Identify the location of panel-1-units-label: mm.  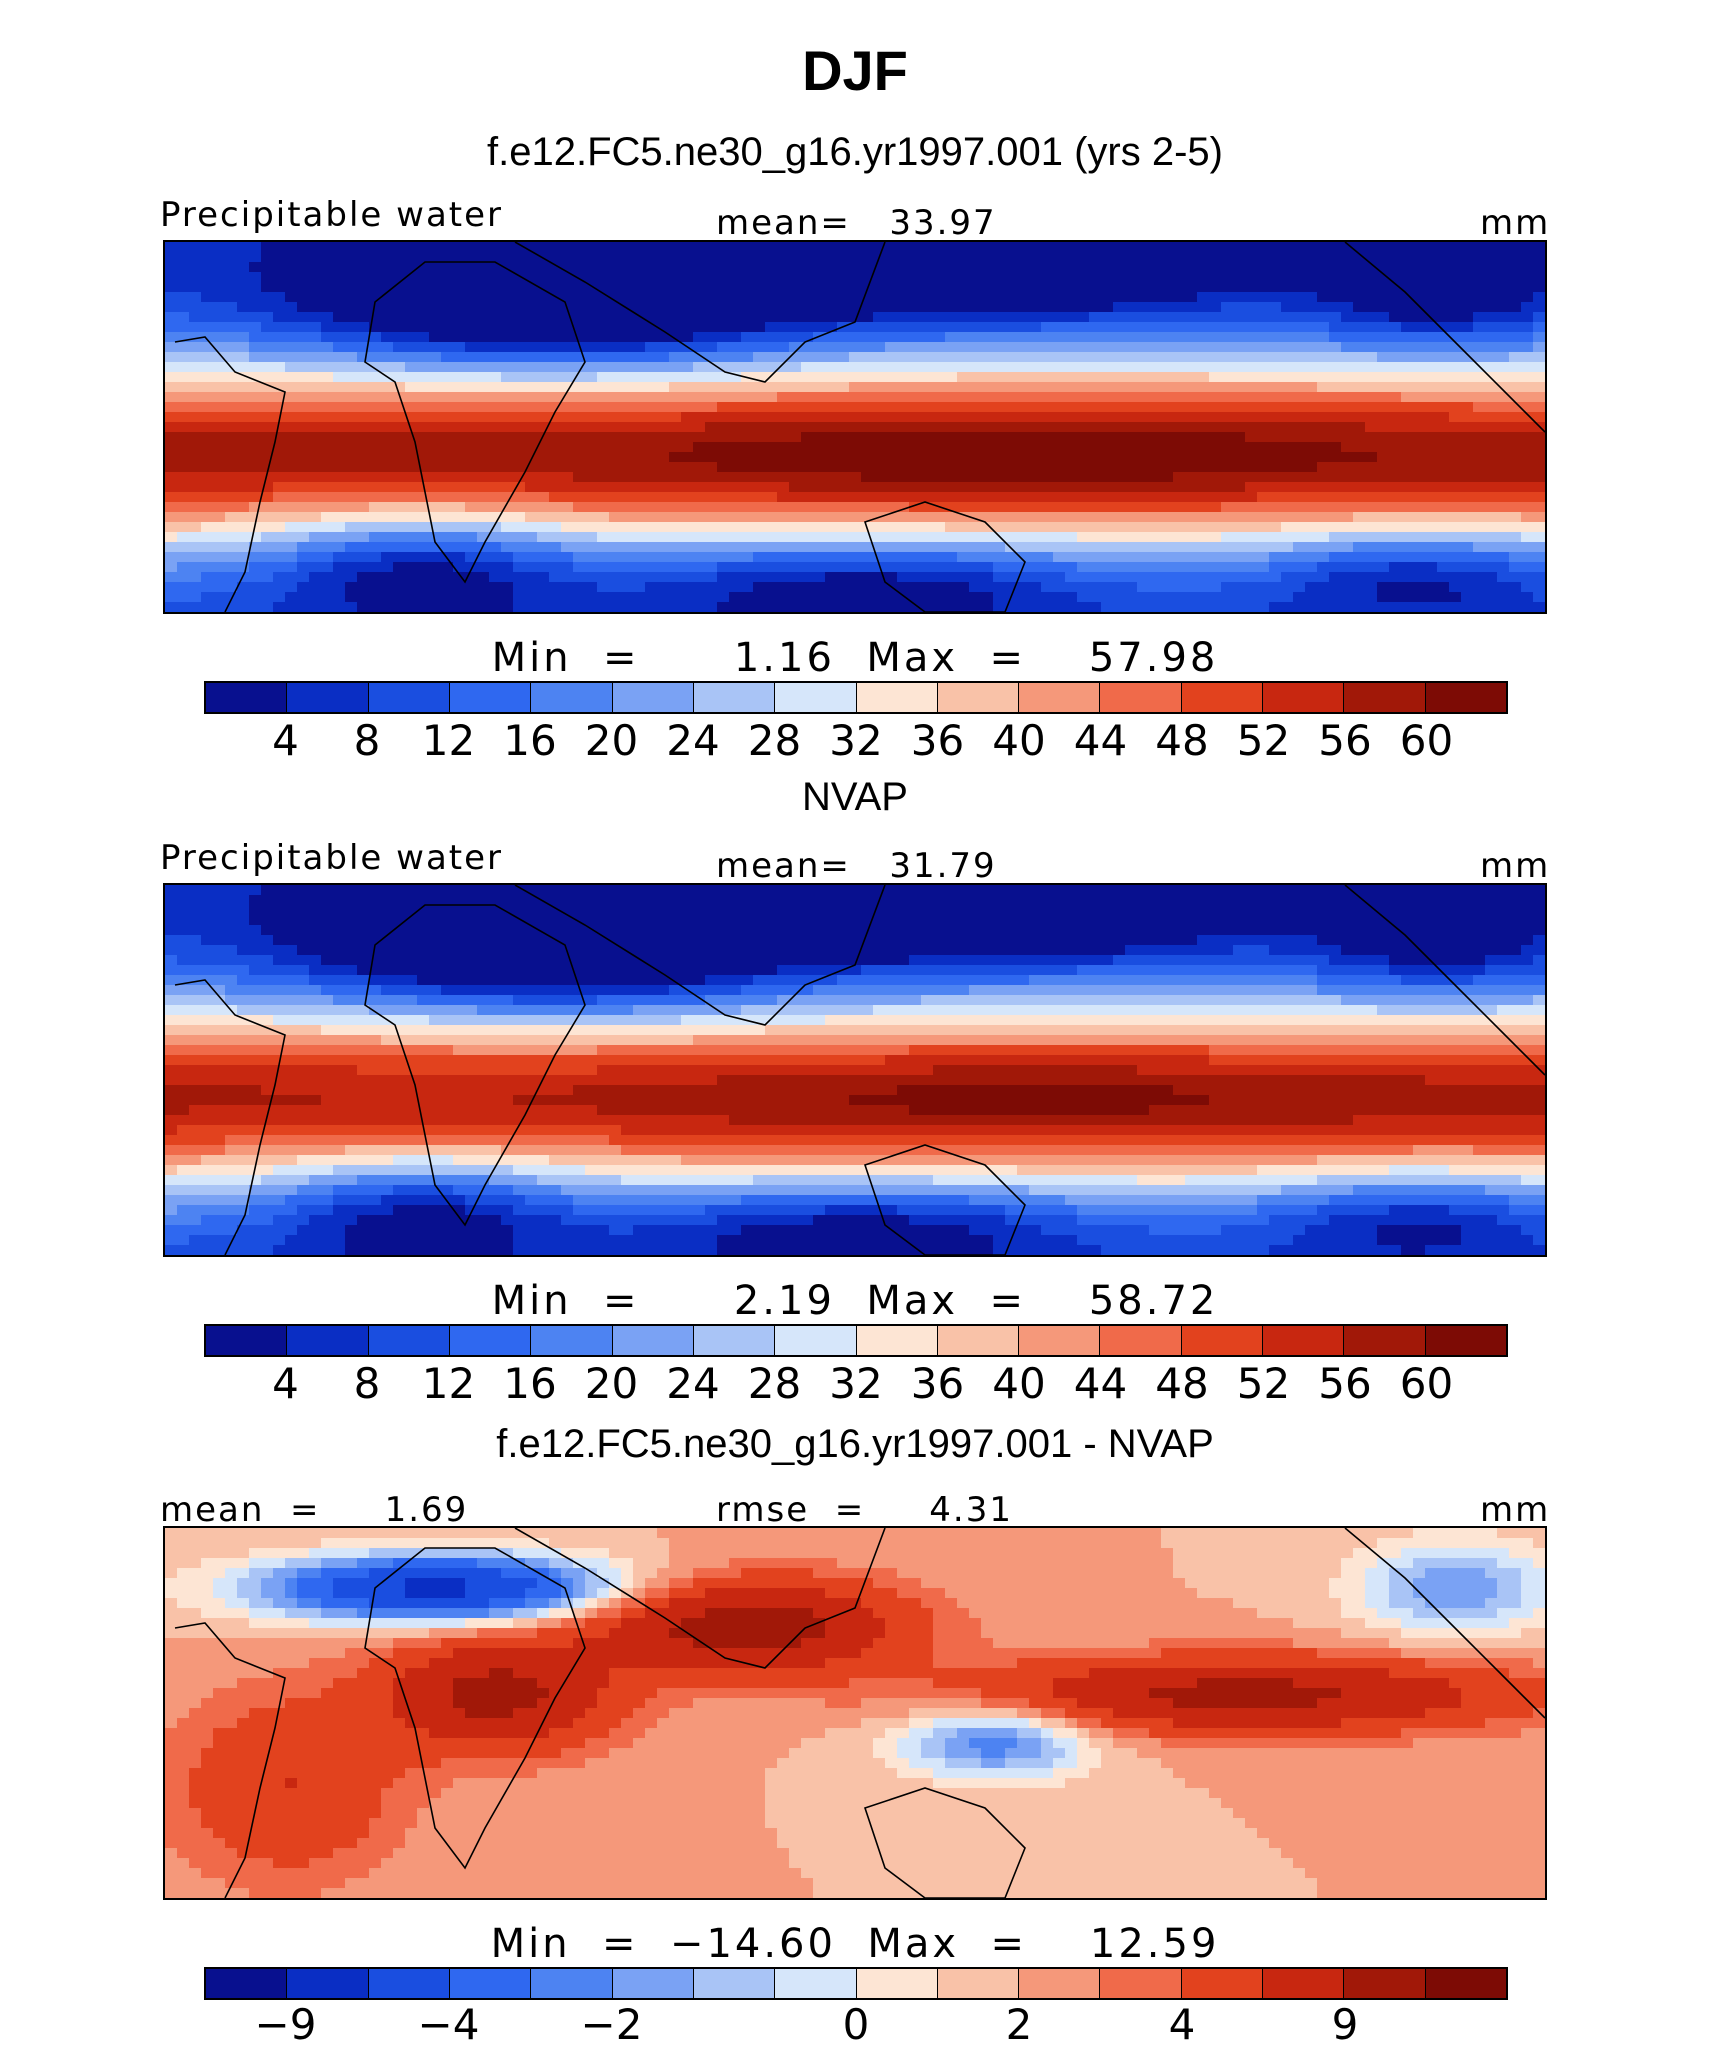
(1515, 223).